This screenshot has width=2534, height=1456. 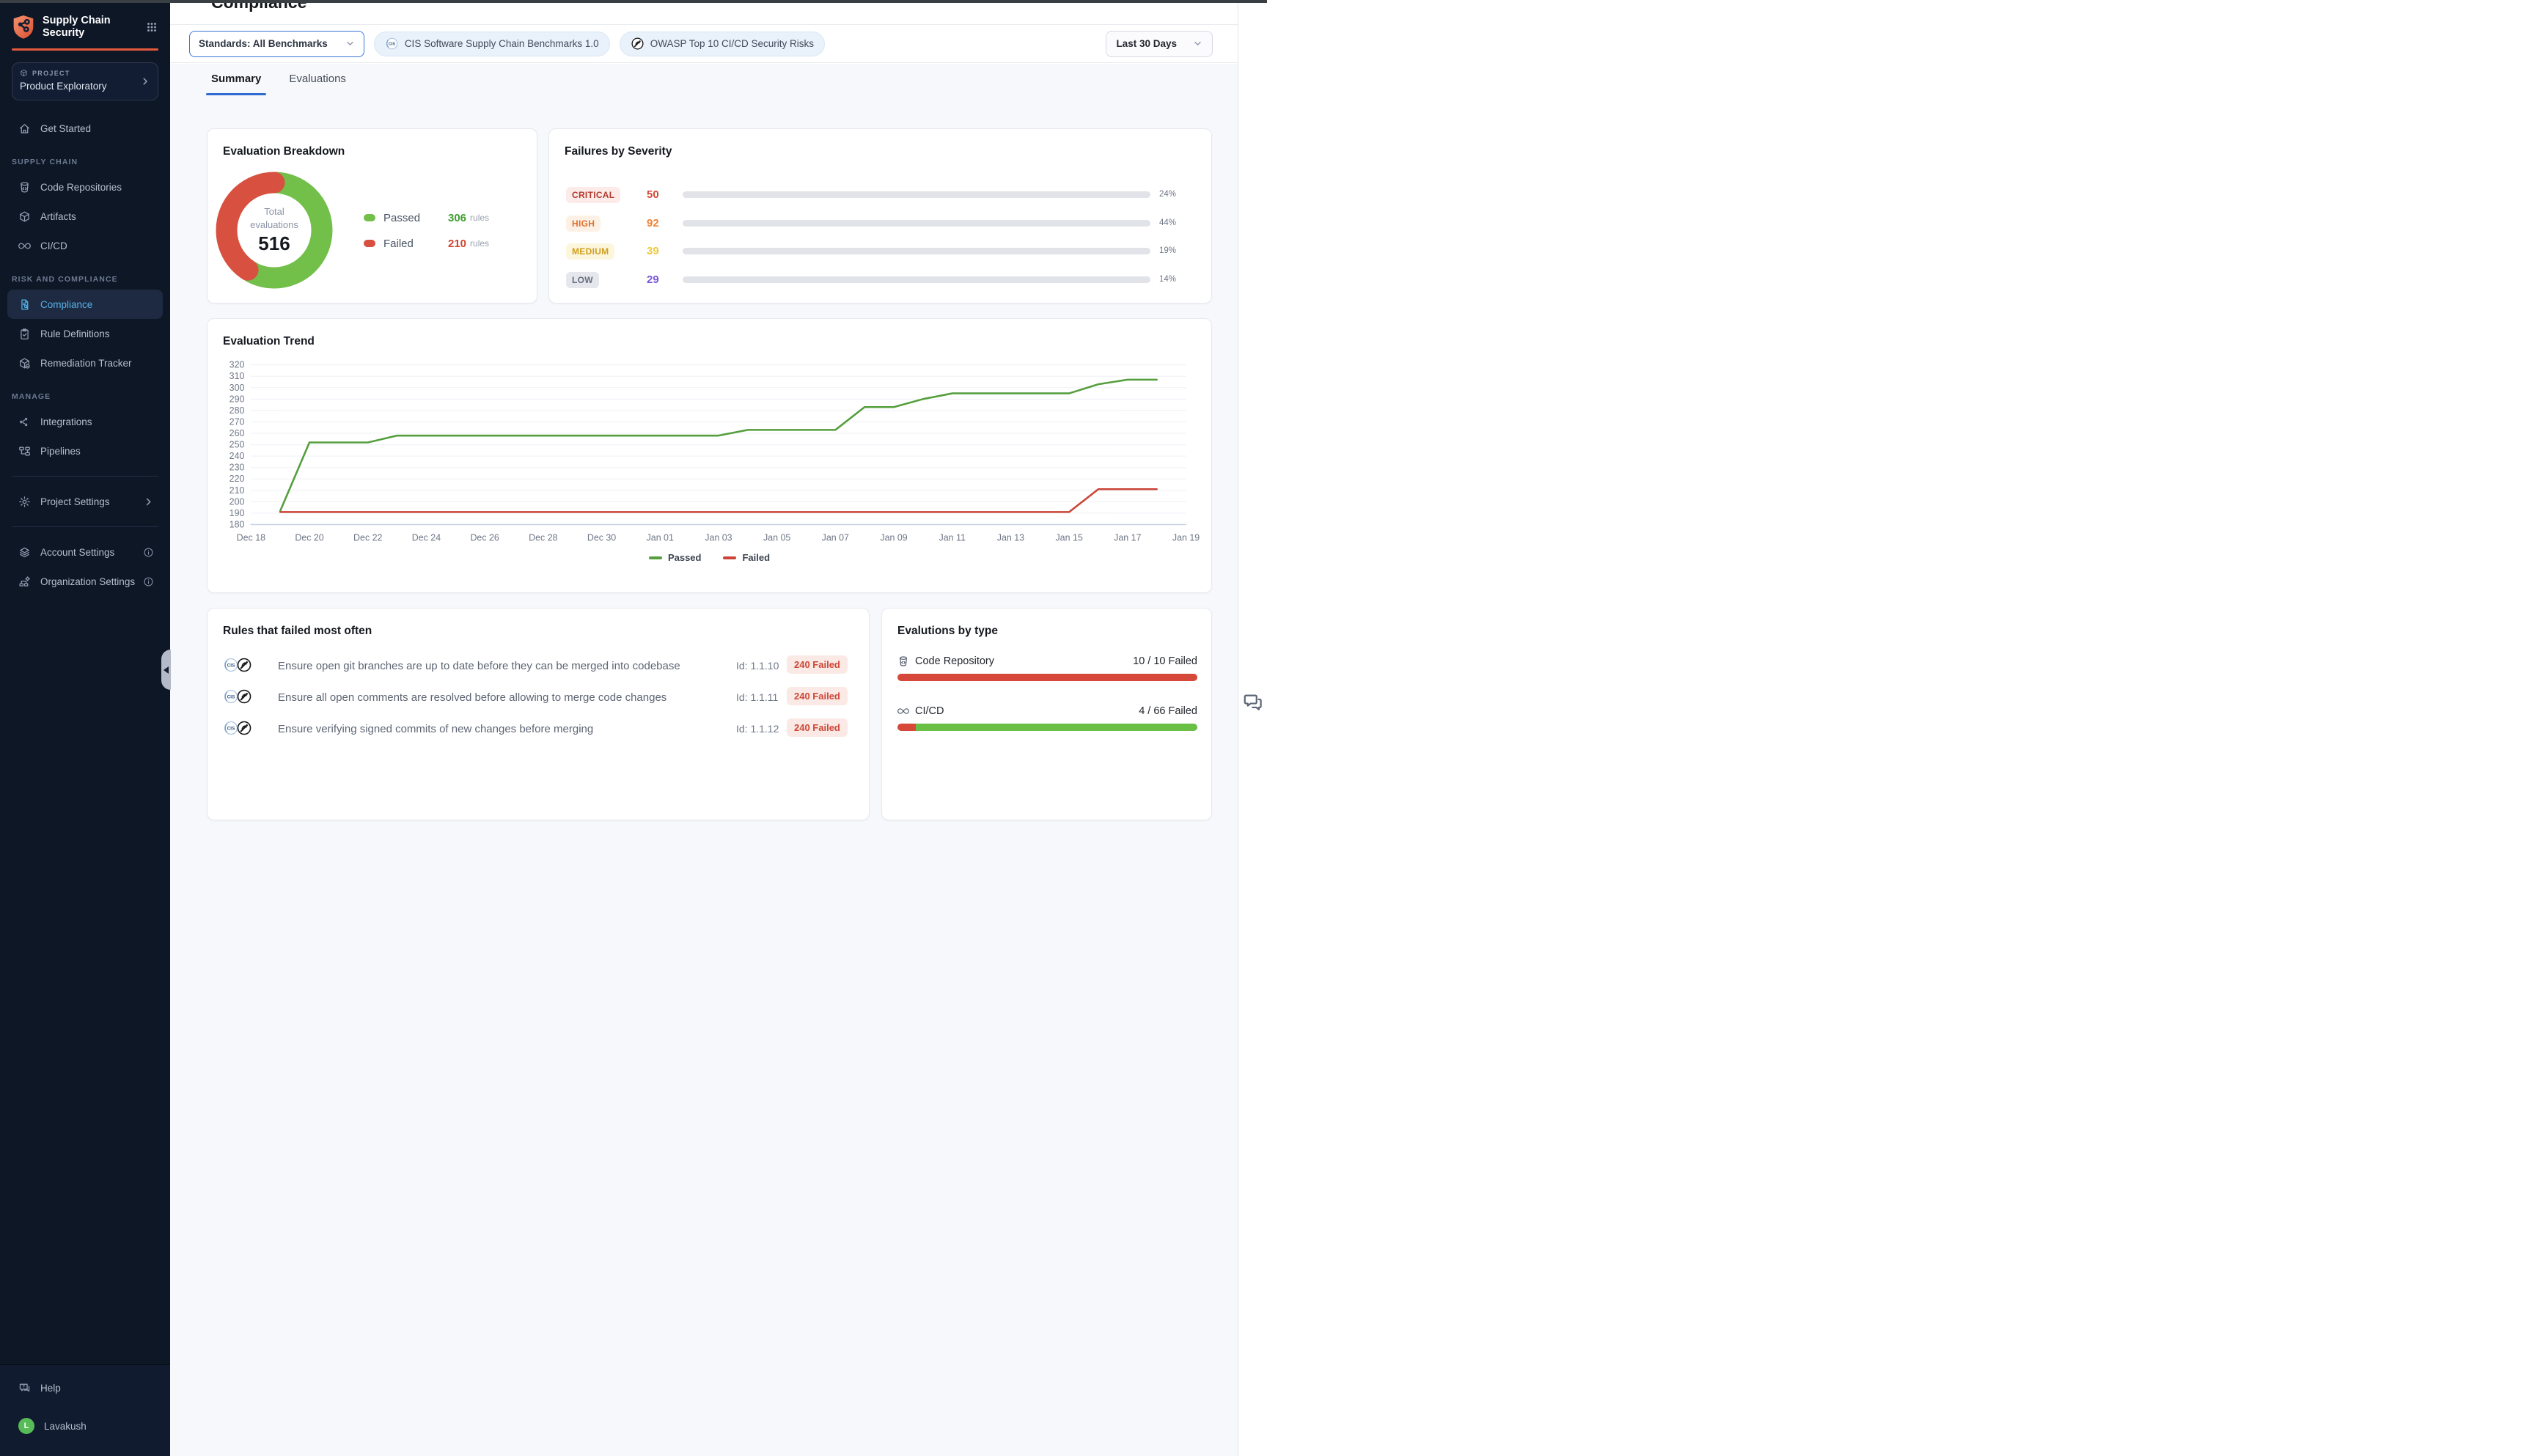 I want to click on svg-text: Jan 11, so click(x=952, y=537).